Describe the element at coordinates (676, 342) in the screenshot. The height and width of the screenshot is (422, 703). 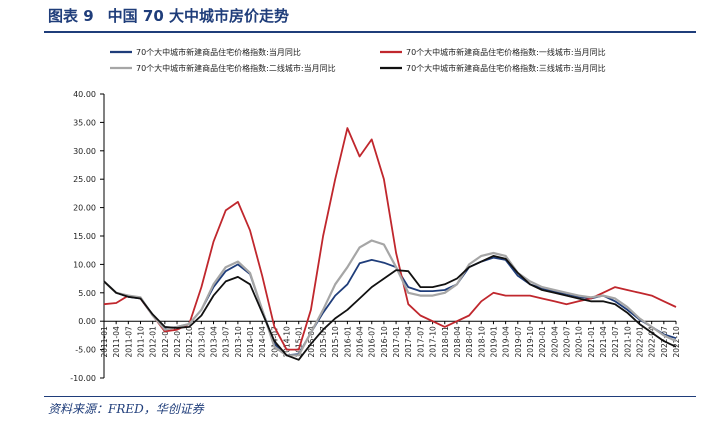
I see `x-tick-label: 2022-10` at that location.